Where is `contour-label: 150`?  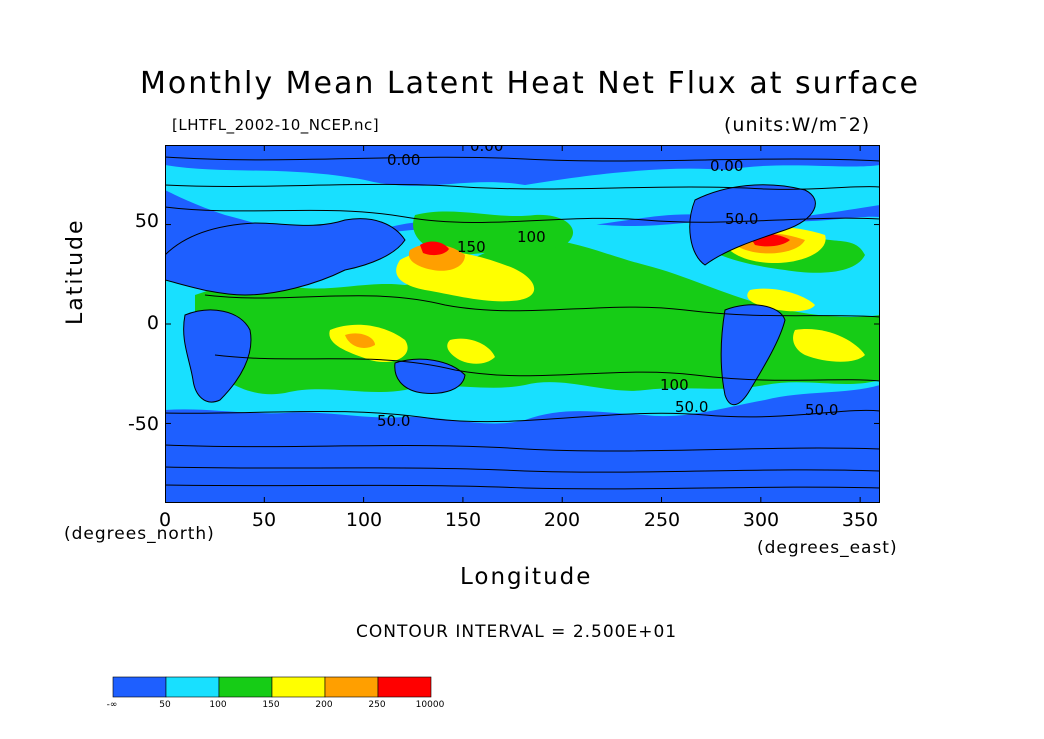 contour-label: 150 is located at coordinates (471, 247).